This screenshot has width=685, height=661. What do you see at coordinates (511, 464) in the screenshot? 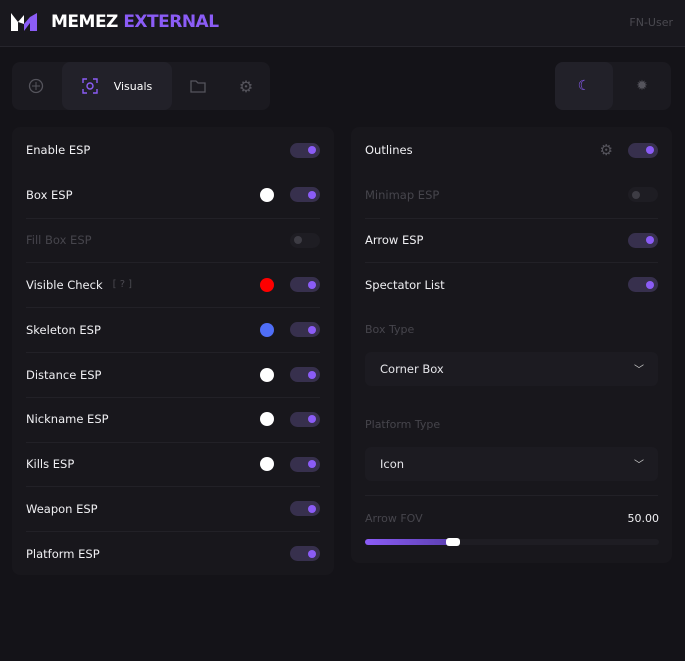
I see `platform-type-dropdown: Icon ﹀` at bounding box center [511, 464].